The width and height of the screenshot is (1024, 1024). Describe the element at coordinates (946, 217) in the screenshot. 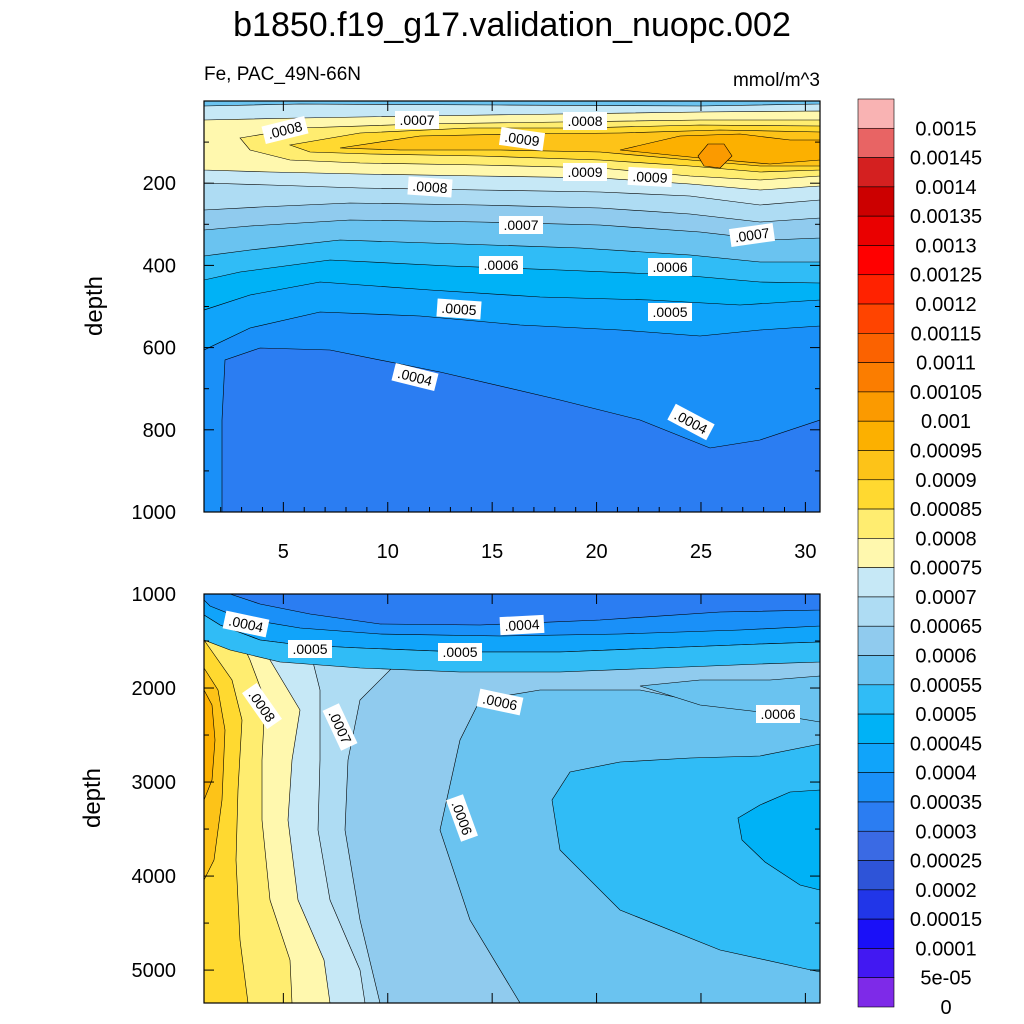

I see `colorbar-label: 0.00135` at that location.